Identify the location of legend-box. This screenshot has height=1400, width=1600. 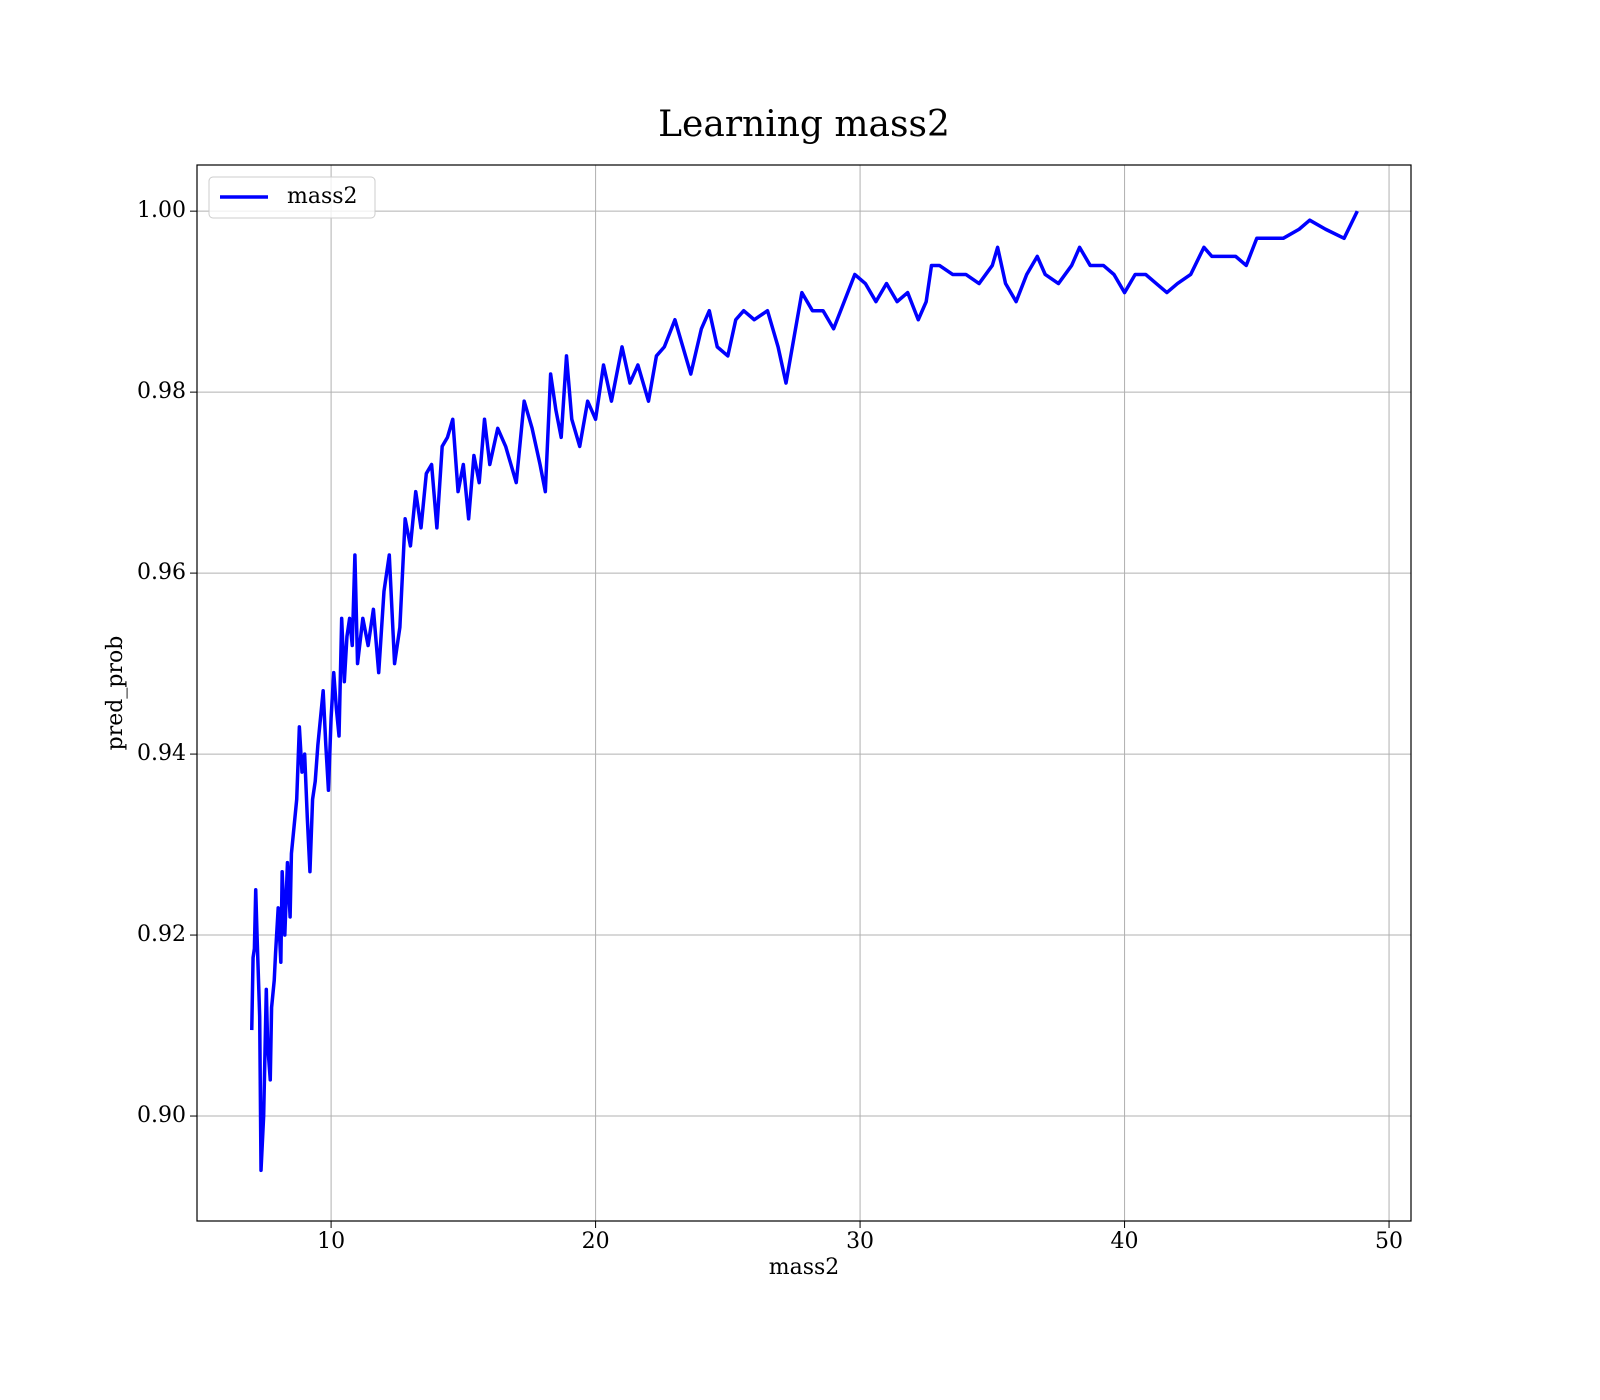
(292, 197).